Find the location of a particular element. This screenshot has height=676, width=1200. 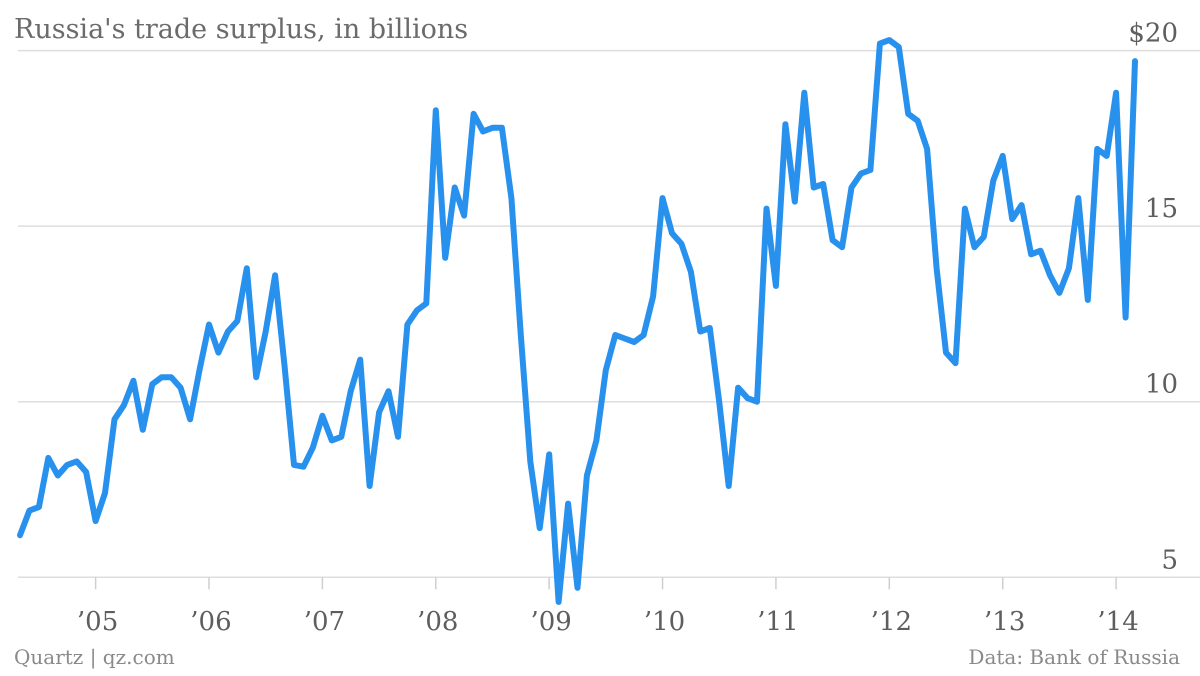

x-tick-label-2011: ’11 is located at coordinates (777, 622).